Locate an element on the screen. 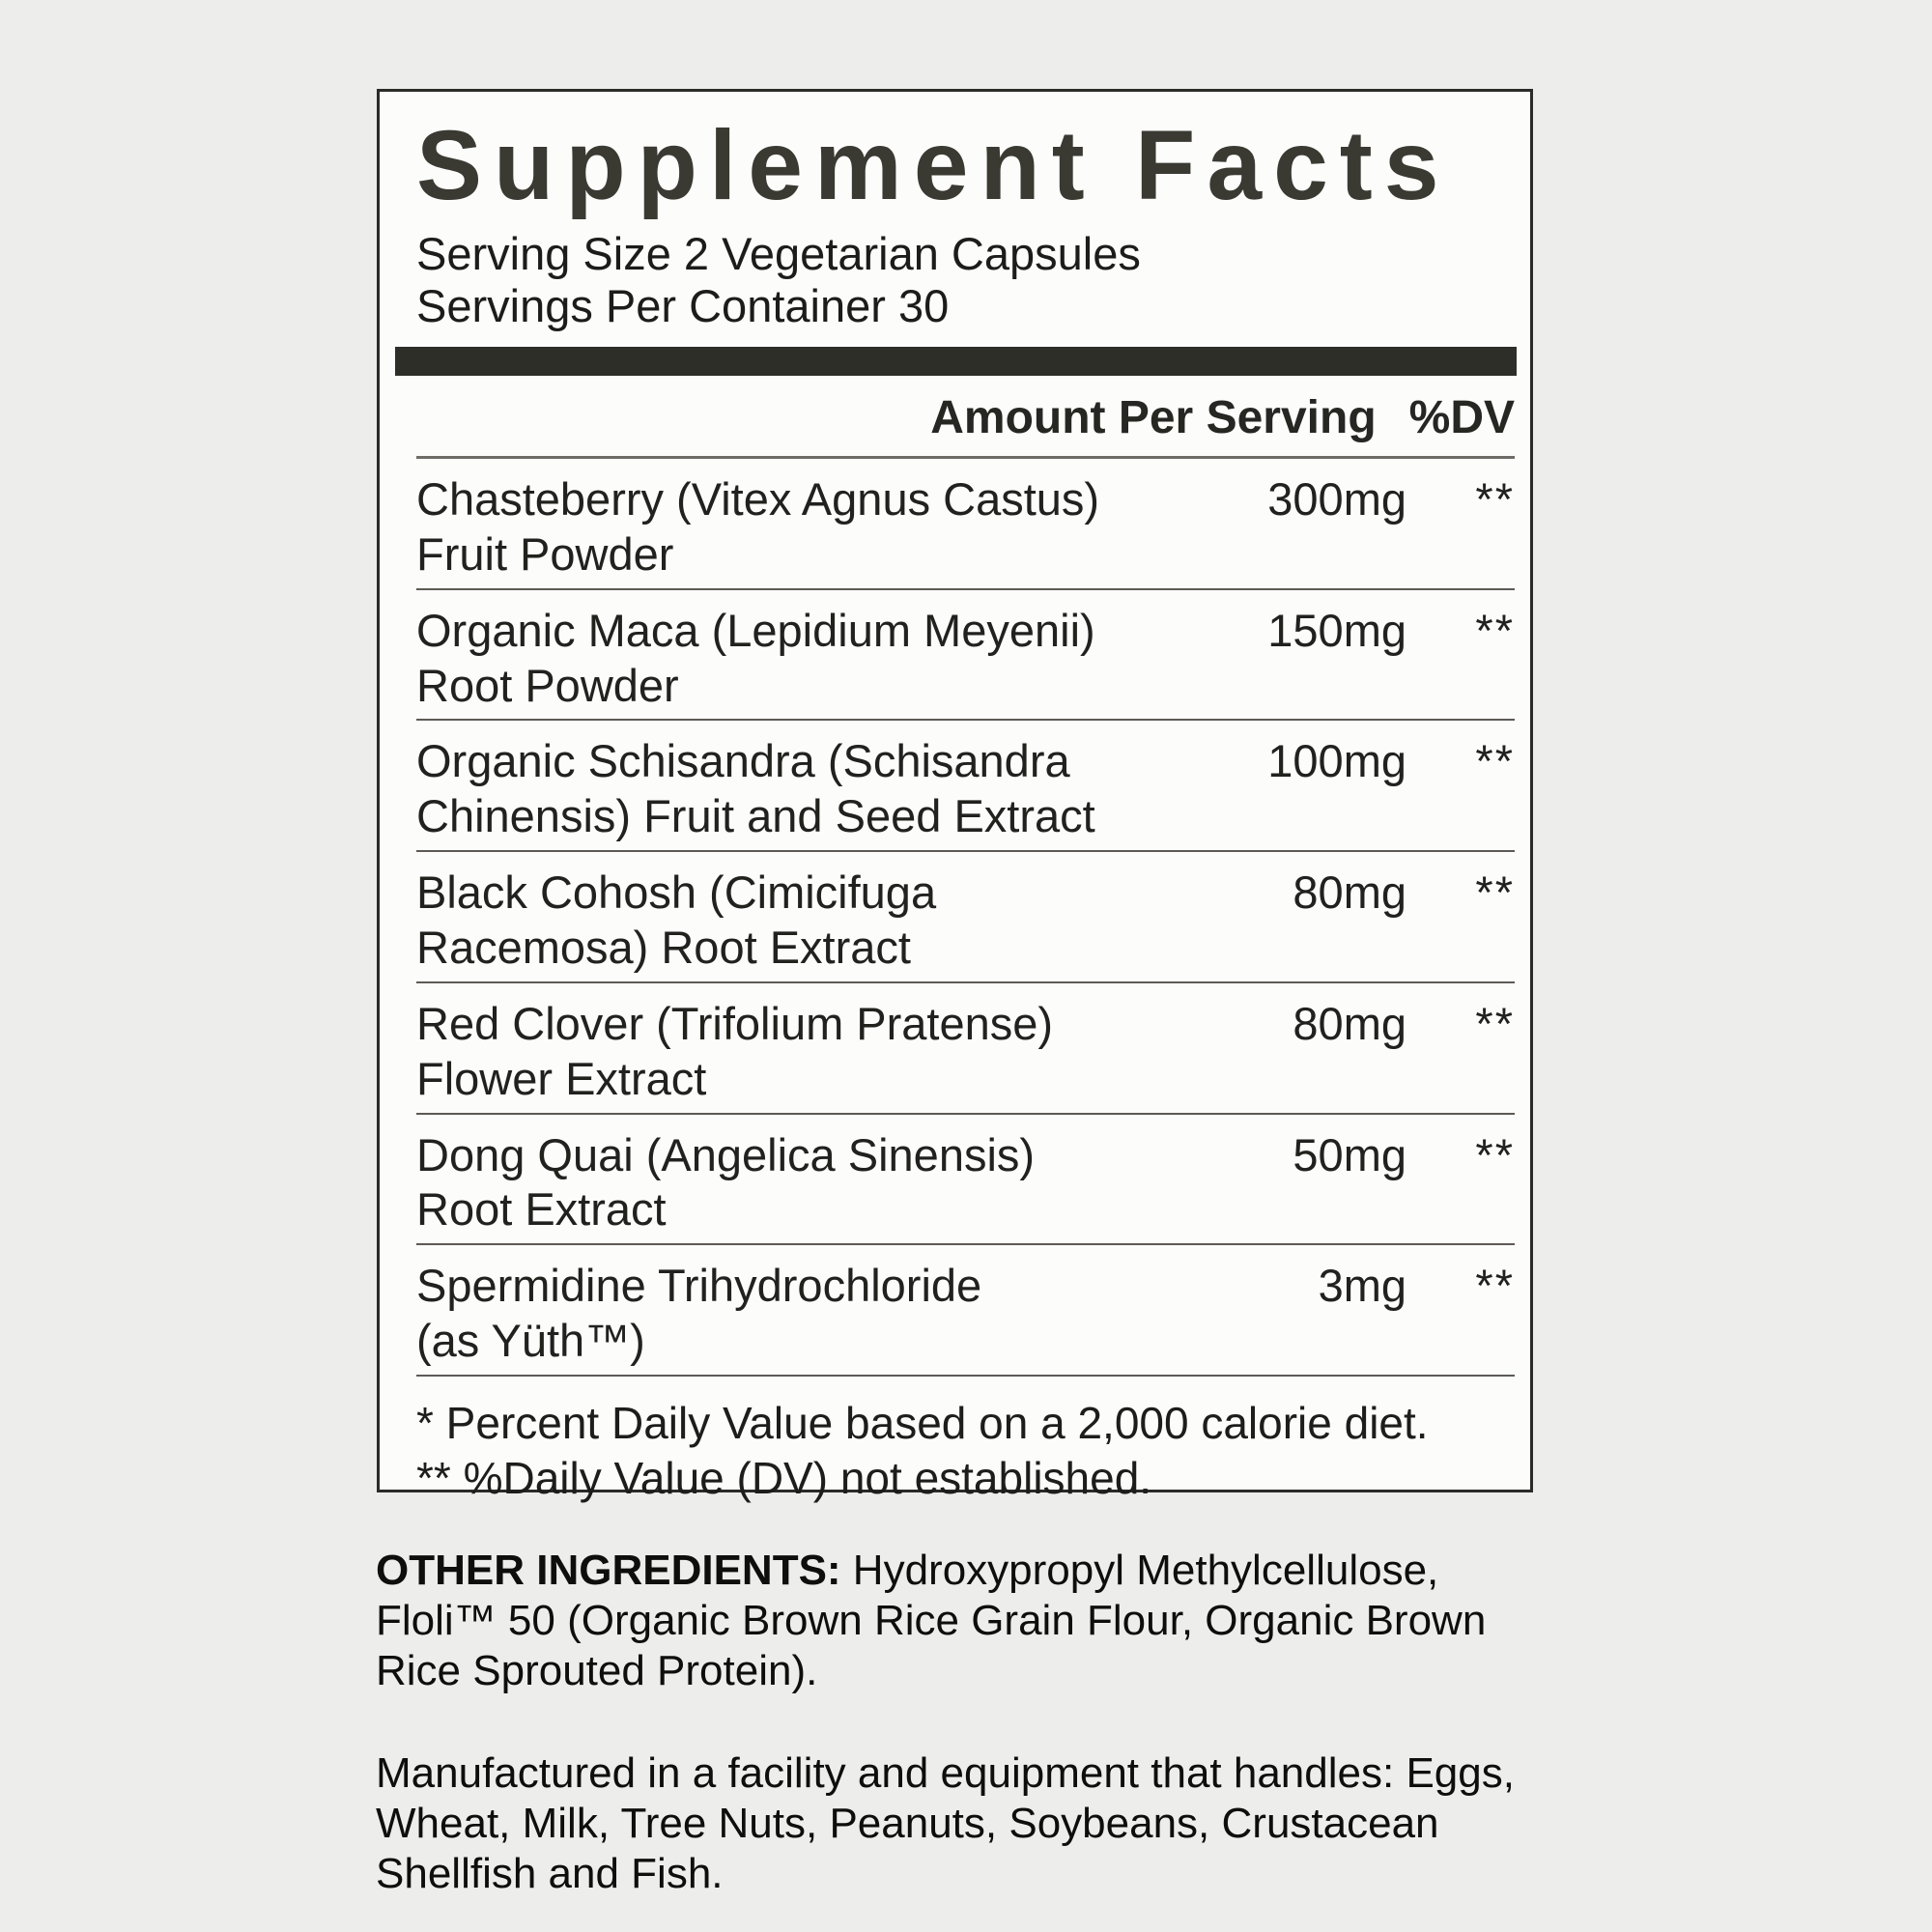 The image size is (1932, 1932). servings-per-container: Servings Per Container 30 is located at coordinates (683, 306).